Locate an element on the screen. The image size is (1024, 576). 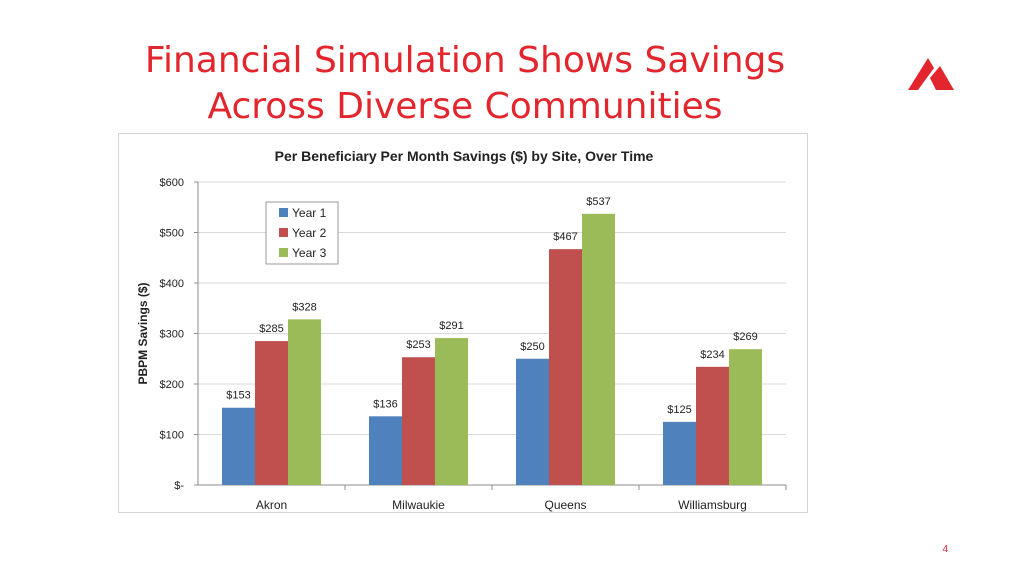
y-tick-label: $100 is located at coordinates (172, 436).